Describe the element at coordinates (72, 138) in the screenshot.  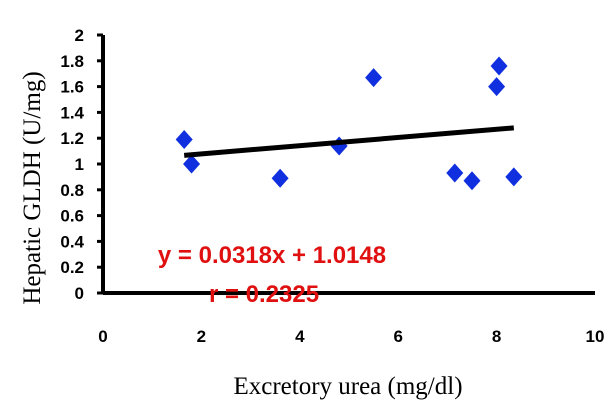
I see `y-tick-label: 1.2` at that location.